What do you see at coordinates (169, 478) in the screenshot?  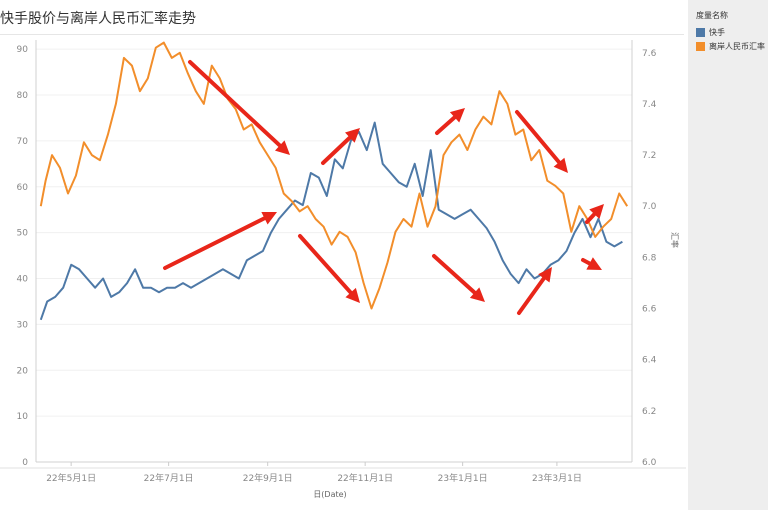 I see `x-tick-1: 22年7月1日` at bounding box center [169, 478].